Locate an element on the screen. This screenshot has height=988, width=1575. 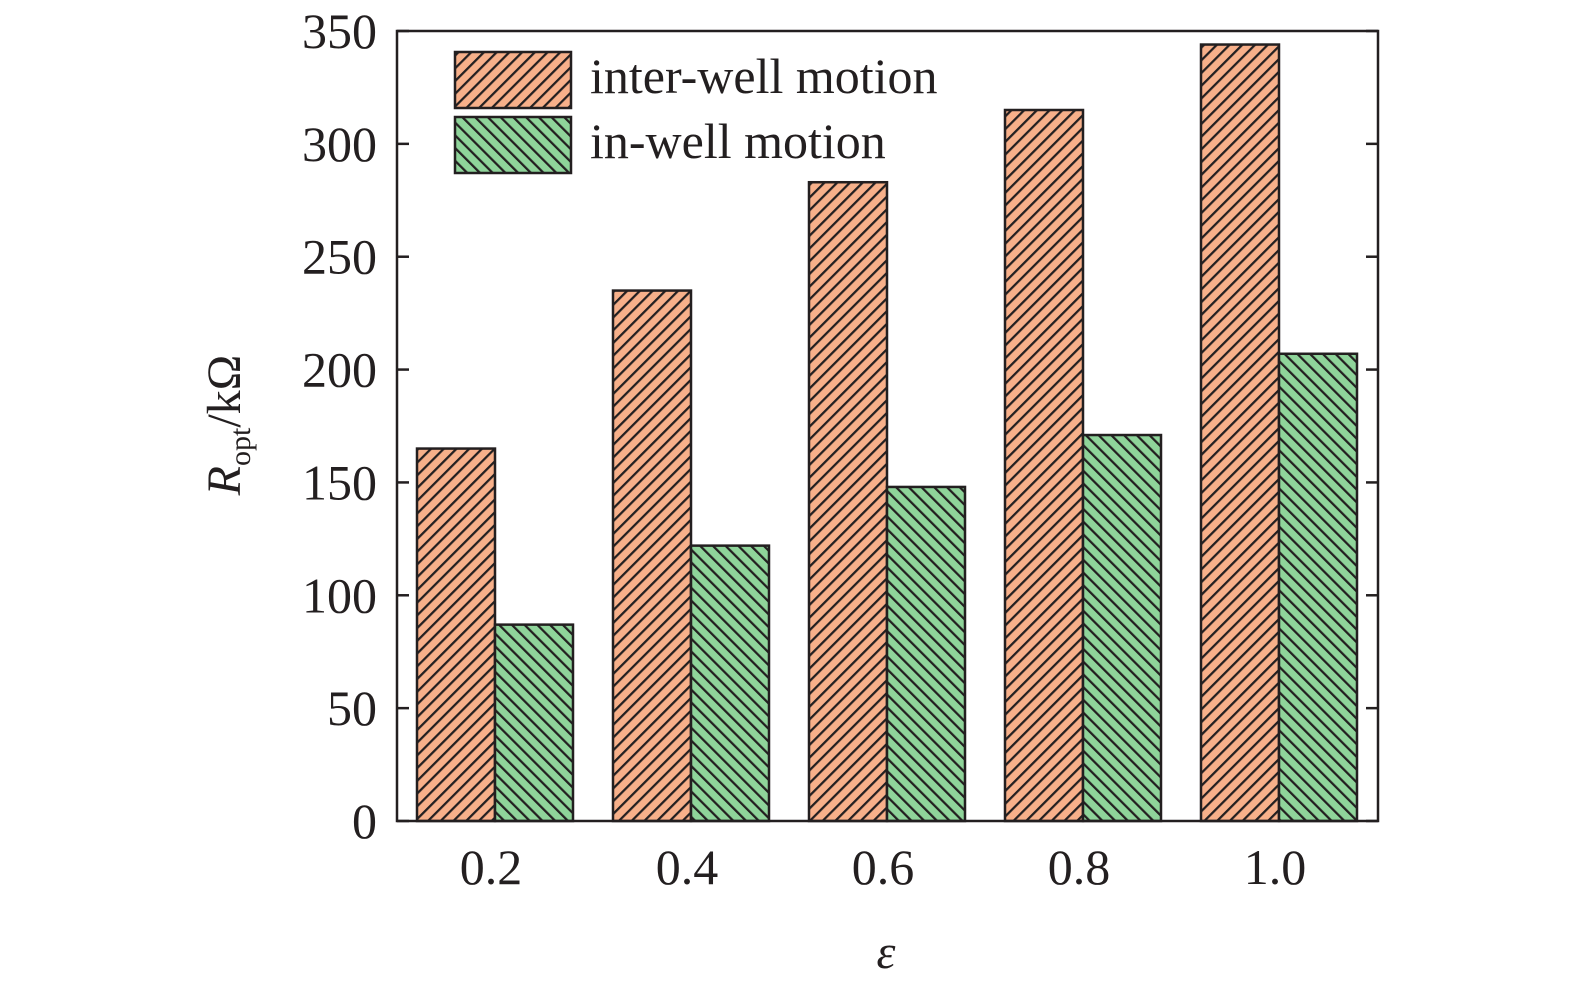
y-tick-label: 150 is located at coordinates (339, 482).